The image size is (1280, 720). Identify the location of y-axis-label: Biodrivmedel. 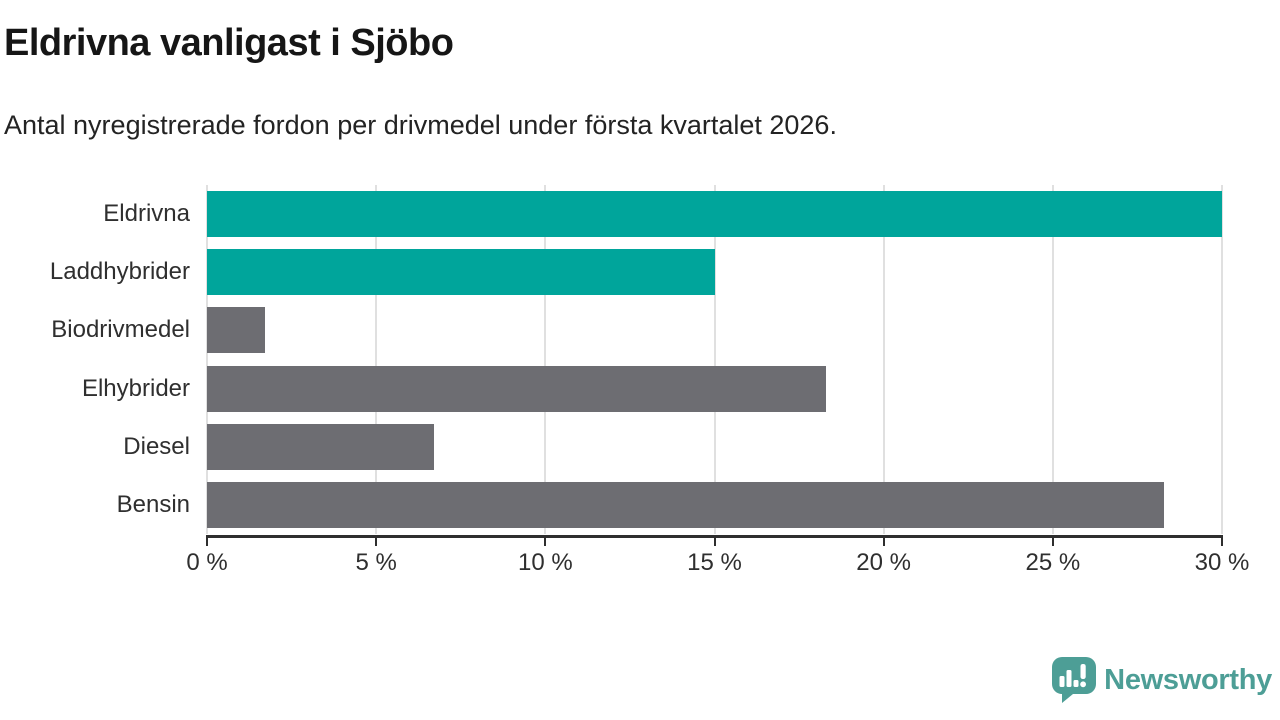
(120, 330).